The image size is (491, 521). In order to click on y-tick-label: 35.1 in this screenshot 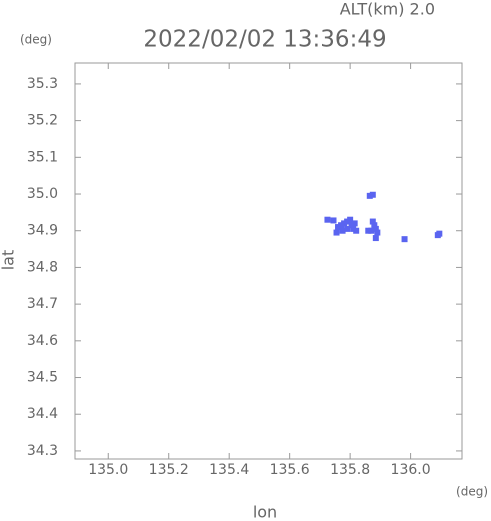, I will do `click(42, 157)`.